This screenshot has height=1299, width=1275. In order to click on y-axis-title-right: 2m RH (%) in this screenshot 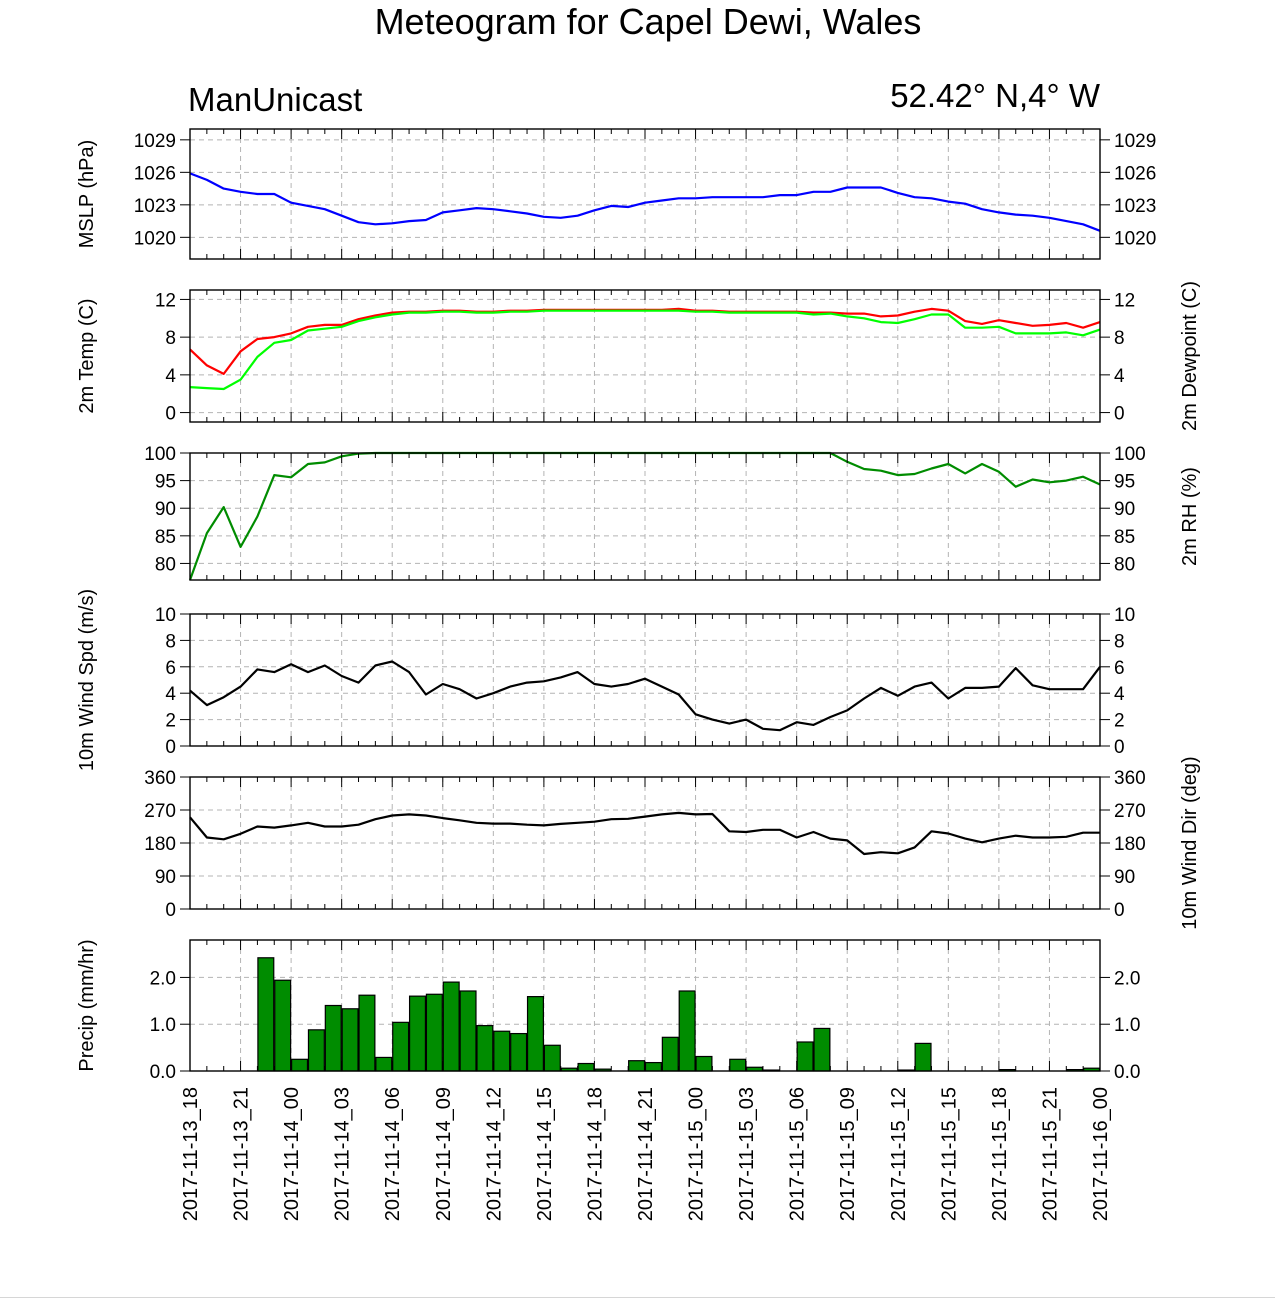, I will do `click(1190, 516)`.